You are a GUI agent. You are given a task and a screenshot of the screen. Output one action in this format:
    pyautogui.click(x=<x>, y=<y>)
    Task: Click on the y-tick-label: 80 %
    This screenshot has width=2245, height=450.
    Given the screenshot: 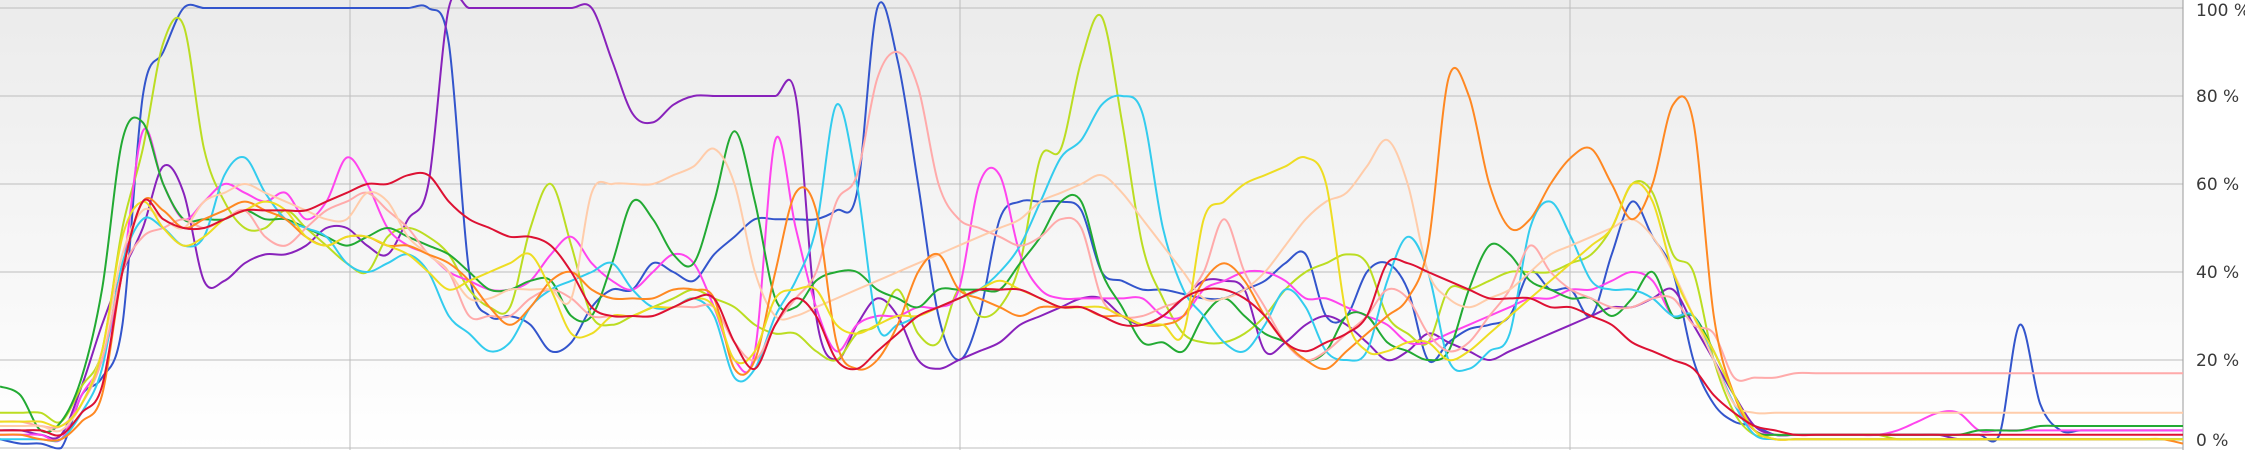 What is the action you would take?
    pyautogui.click(x=2217, y=97)
    